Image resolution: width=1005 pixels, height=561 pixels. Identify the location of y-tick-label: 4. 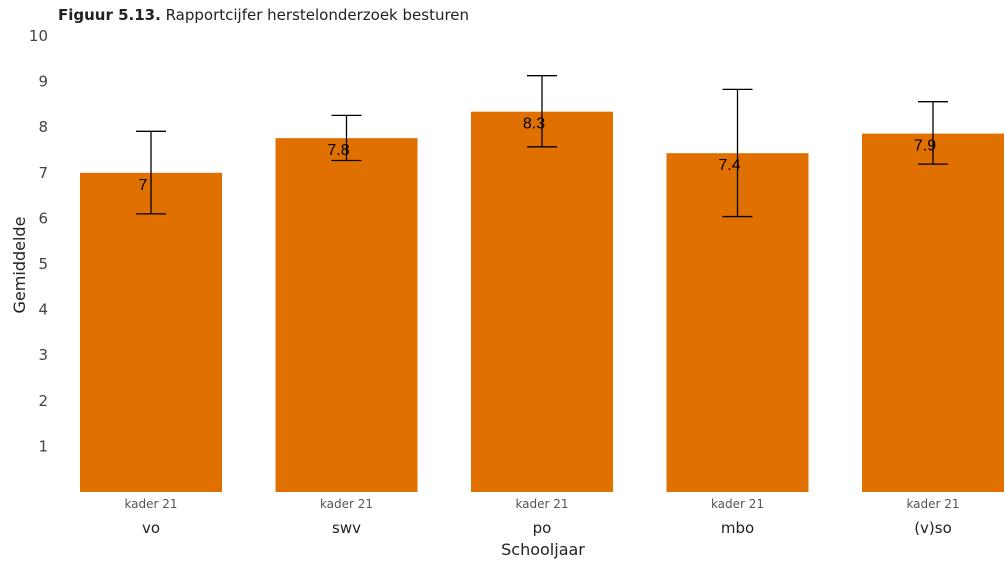
(43, 310).